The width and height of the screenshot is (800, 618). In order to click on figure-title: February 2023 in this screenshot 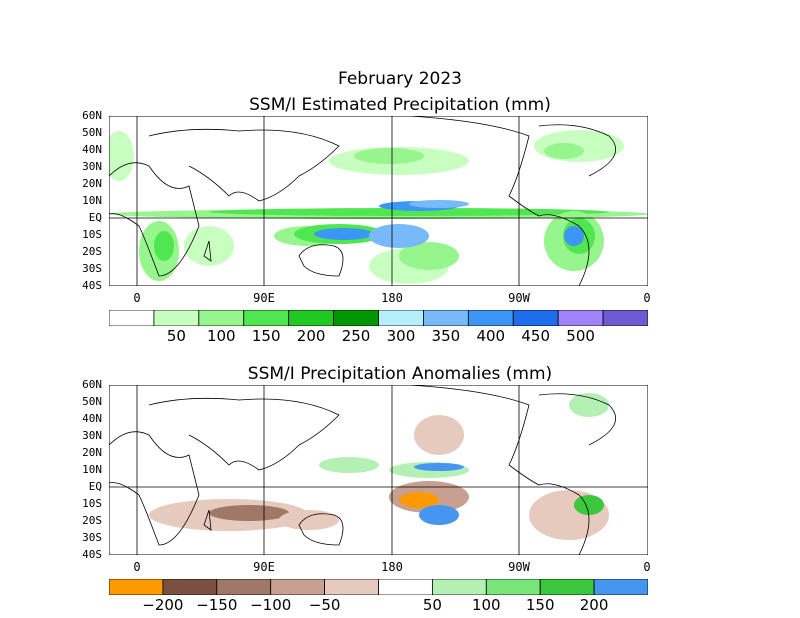, I will do `click(400, 79)`.